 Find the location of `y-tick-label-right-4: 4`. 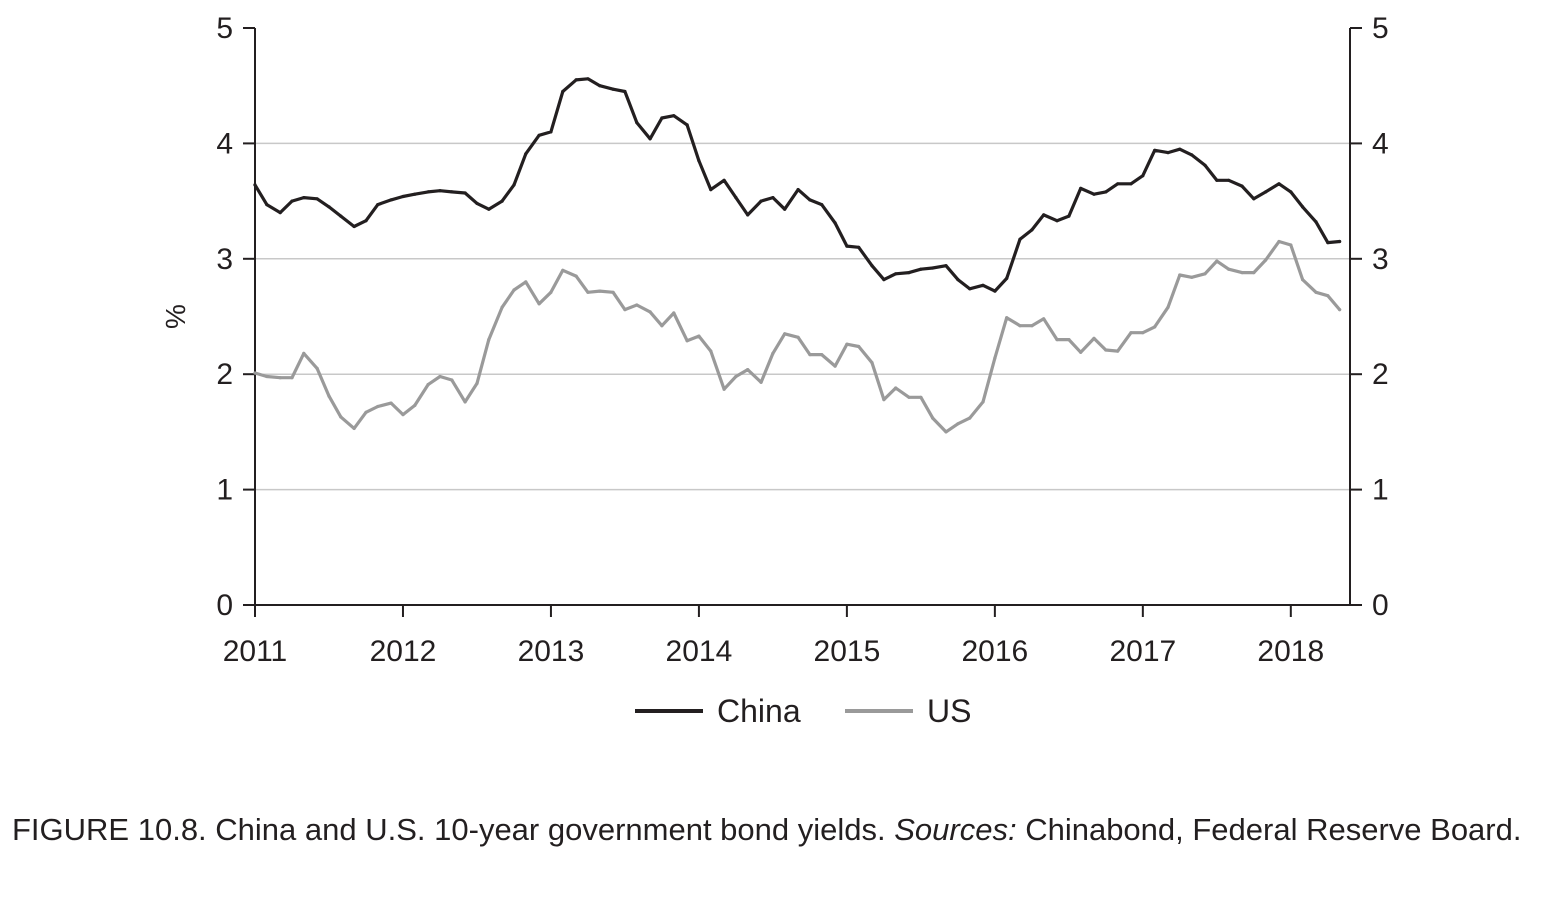

y-tick-label-right-4: 4 is located at coordinates (1380, 143).